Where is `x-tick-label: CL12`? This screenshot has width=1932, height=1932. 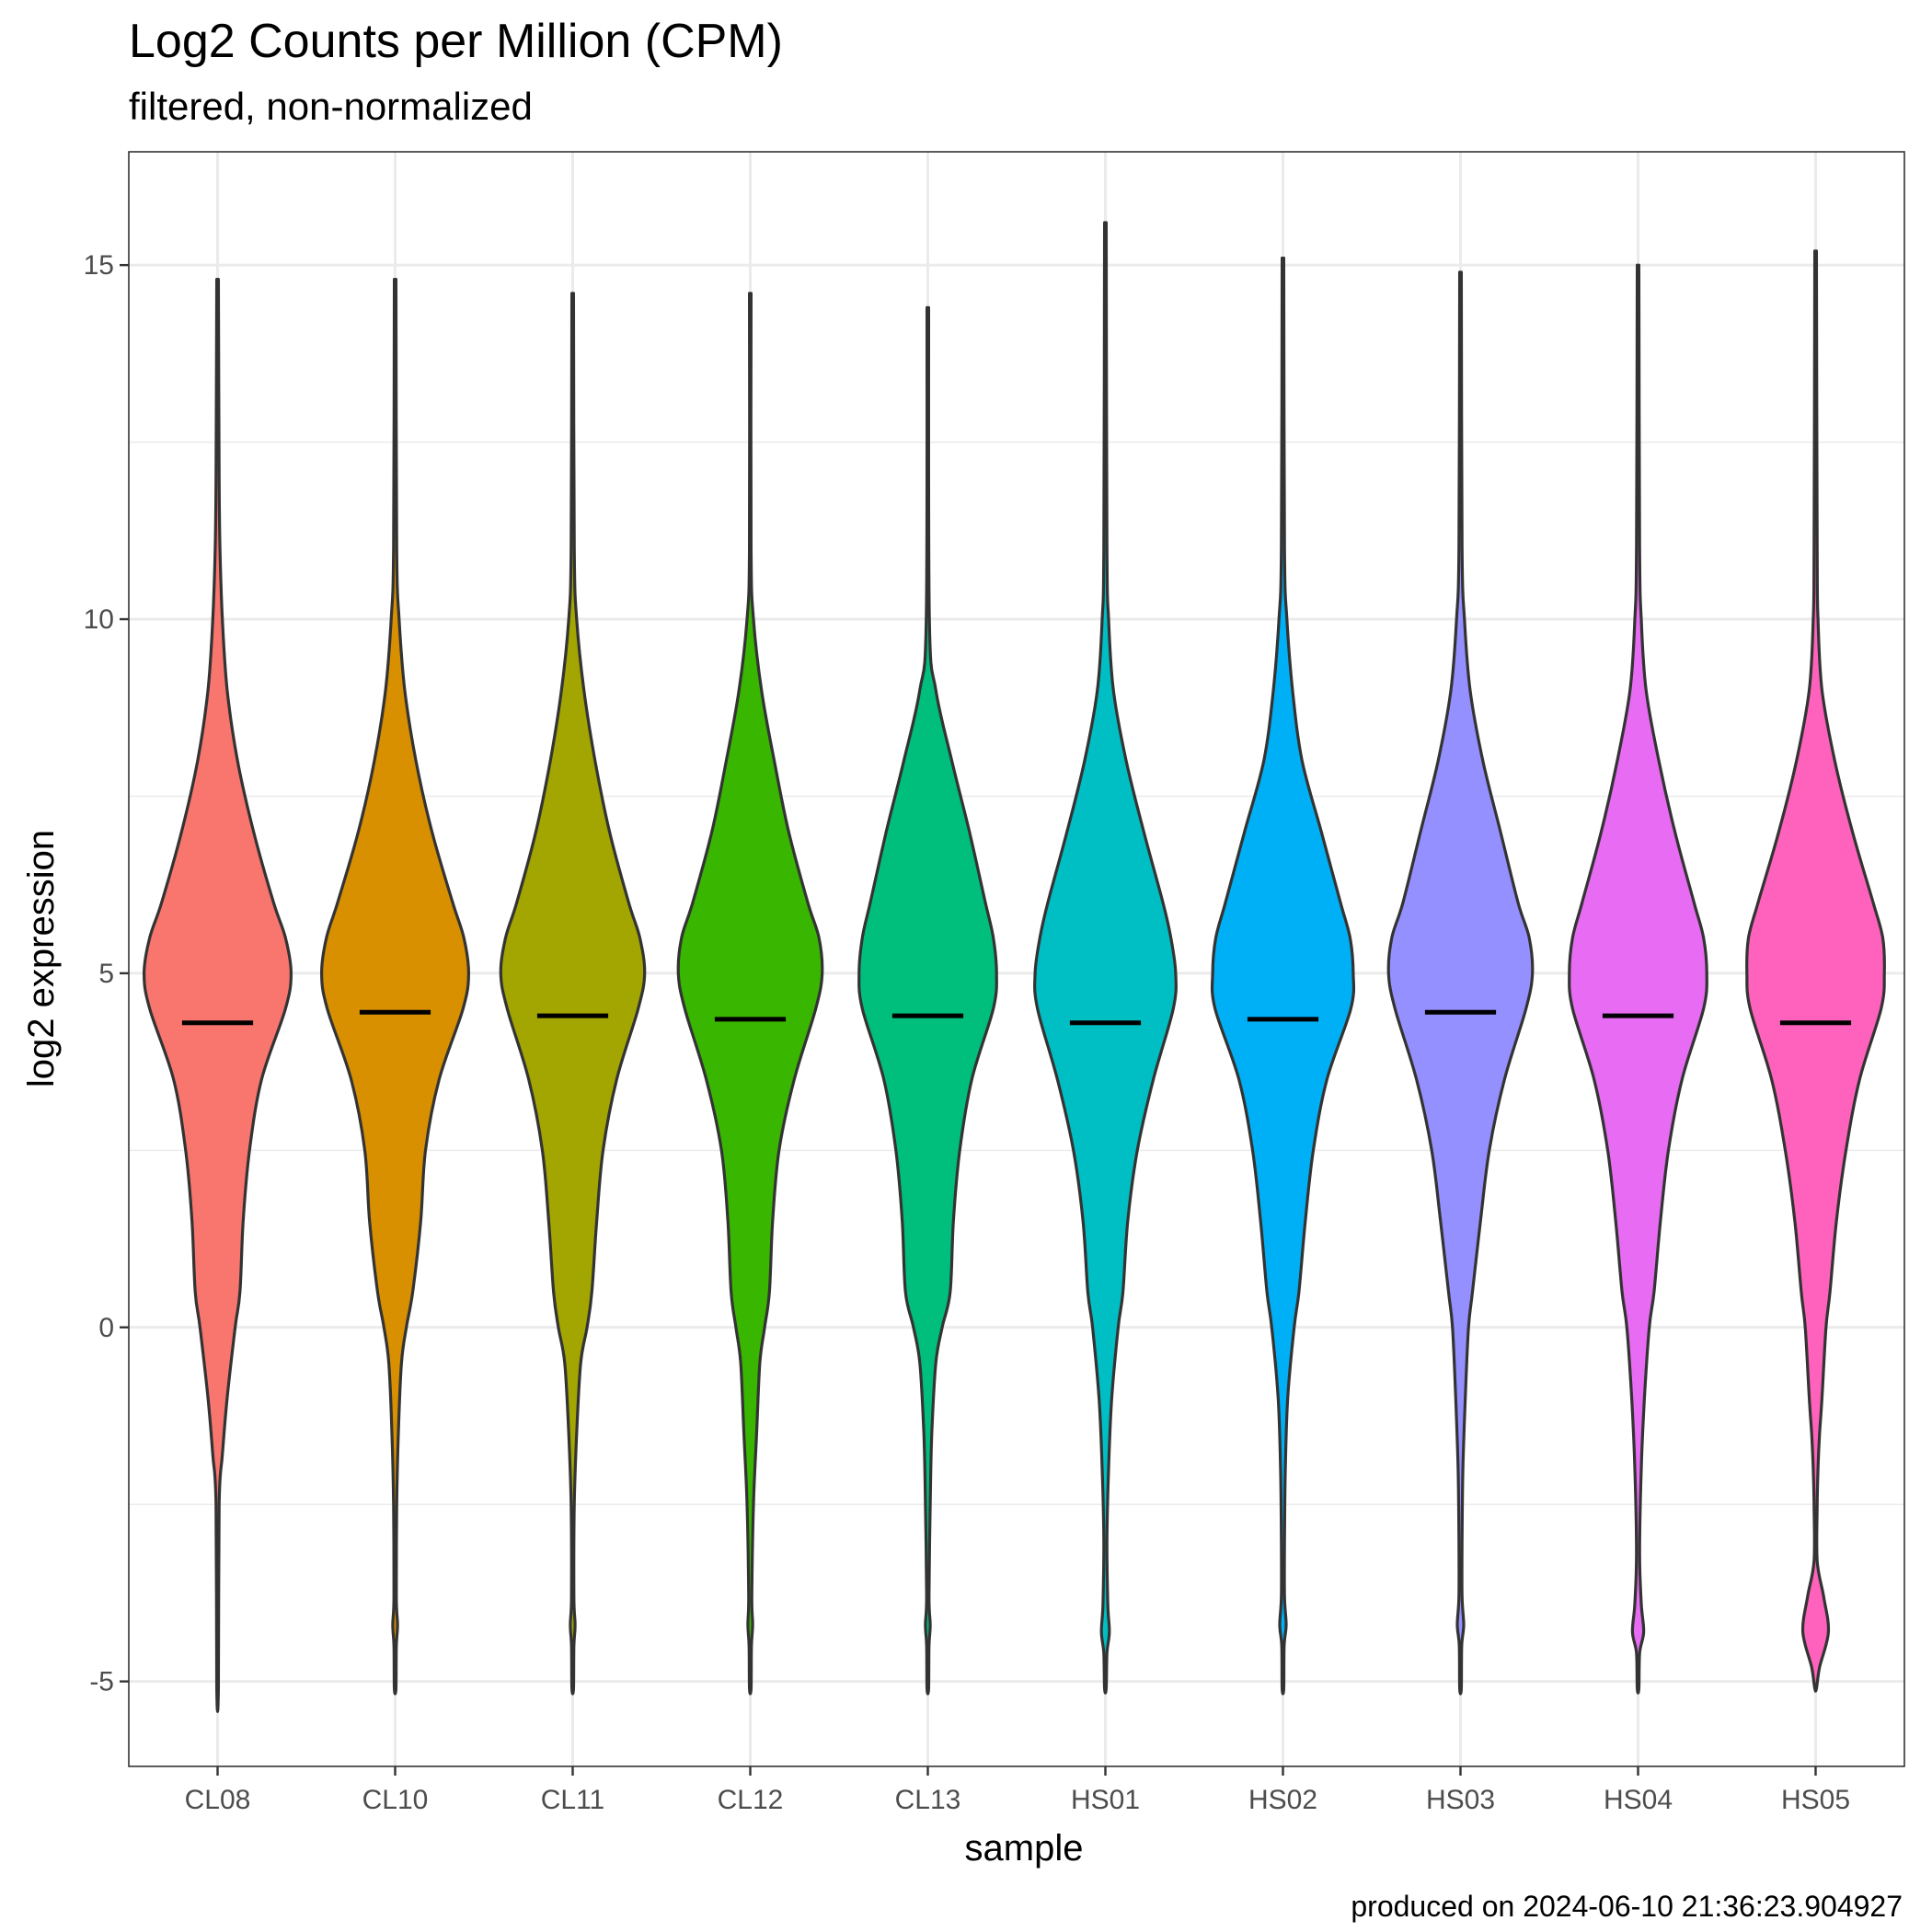
x-tick-label: CL12 is located at coordinates (751, 1800).